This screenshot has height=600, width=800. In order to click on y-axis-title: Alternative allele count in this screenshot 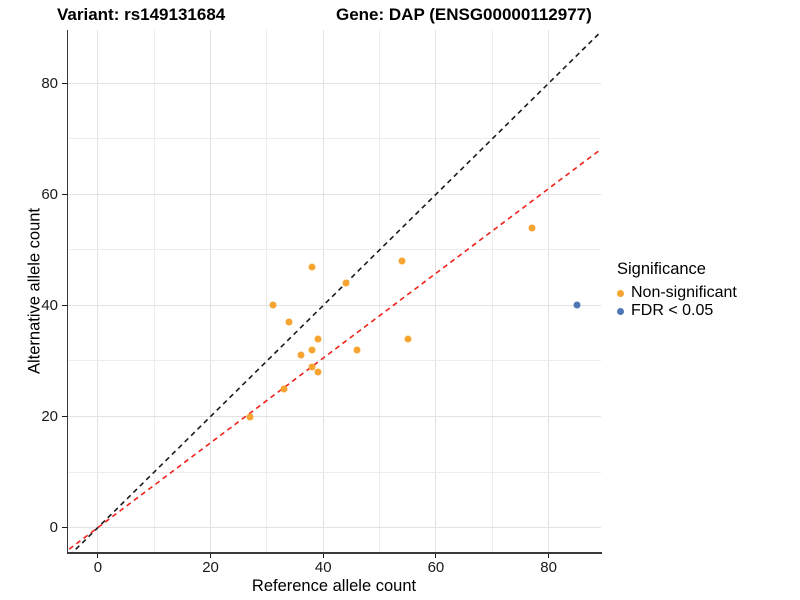, I will do `click(34, 291)`.